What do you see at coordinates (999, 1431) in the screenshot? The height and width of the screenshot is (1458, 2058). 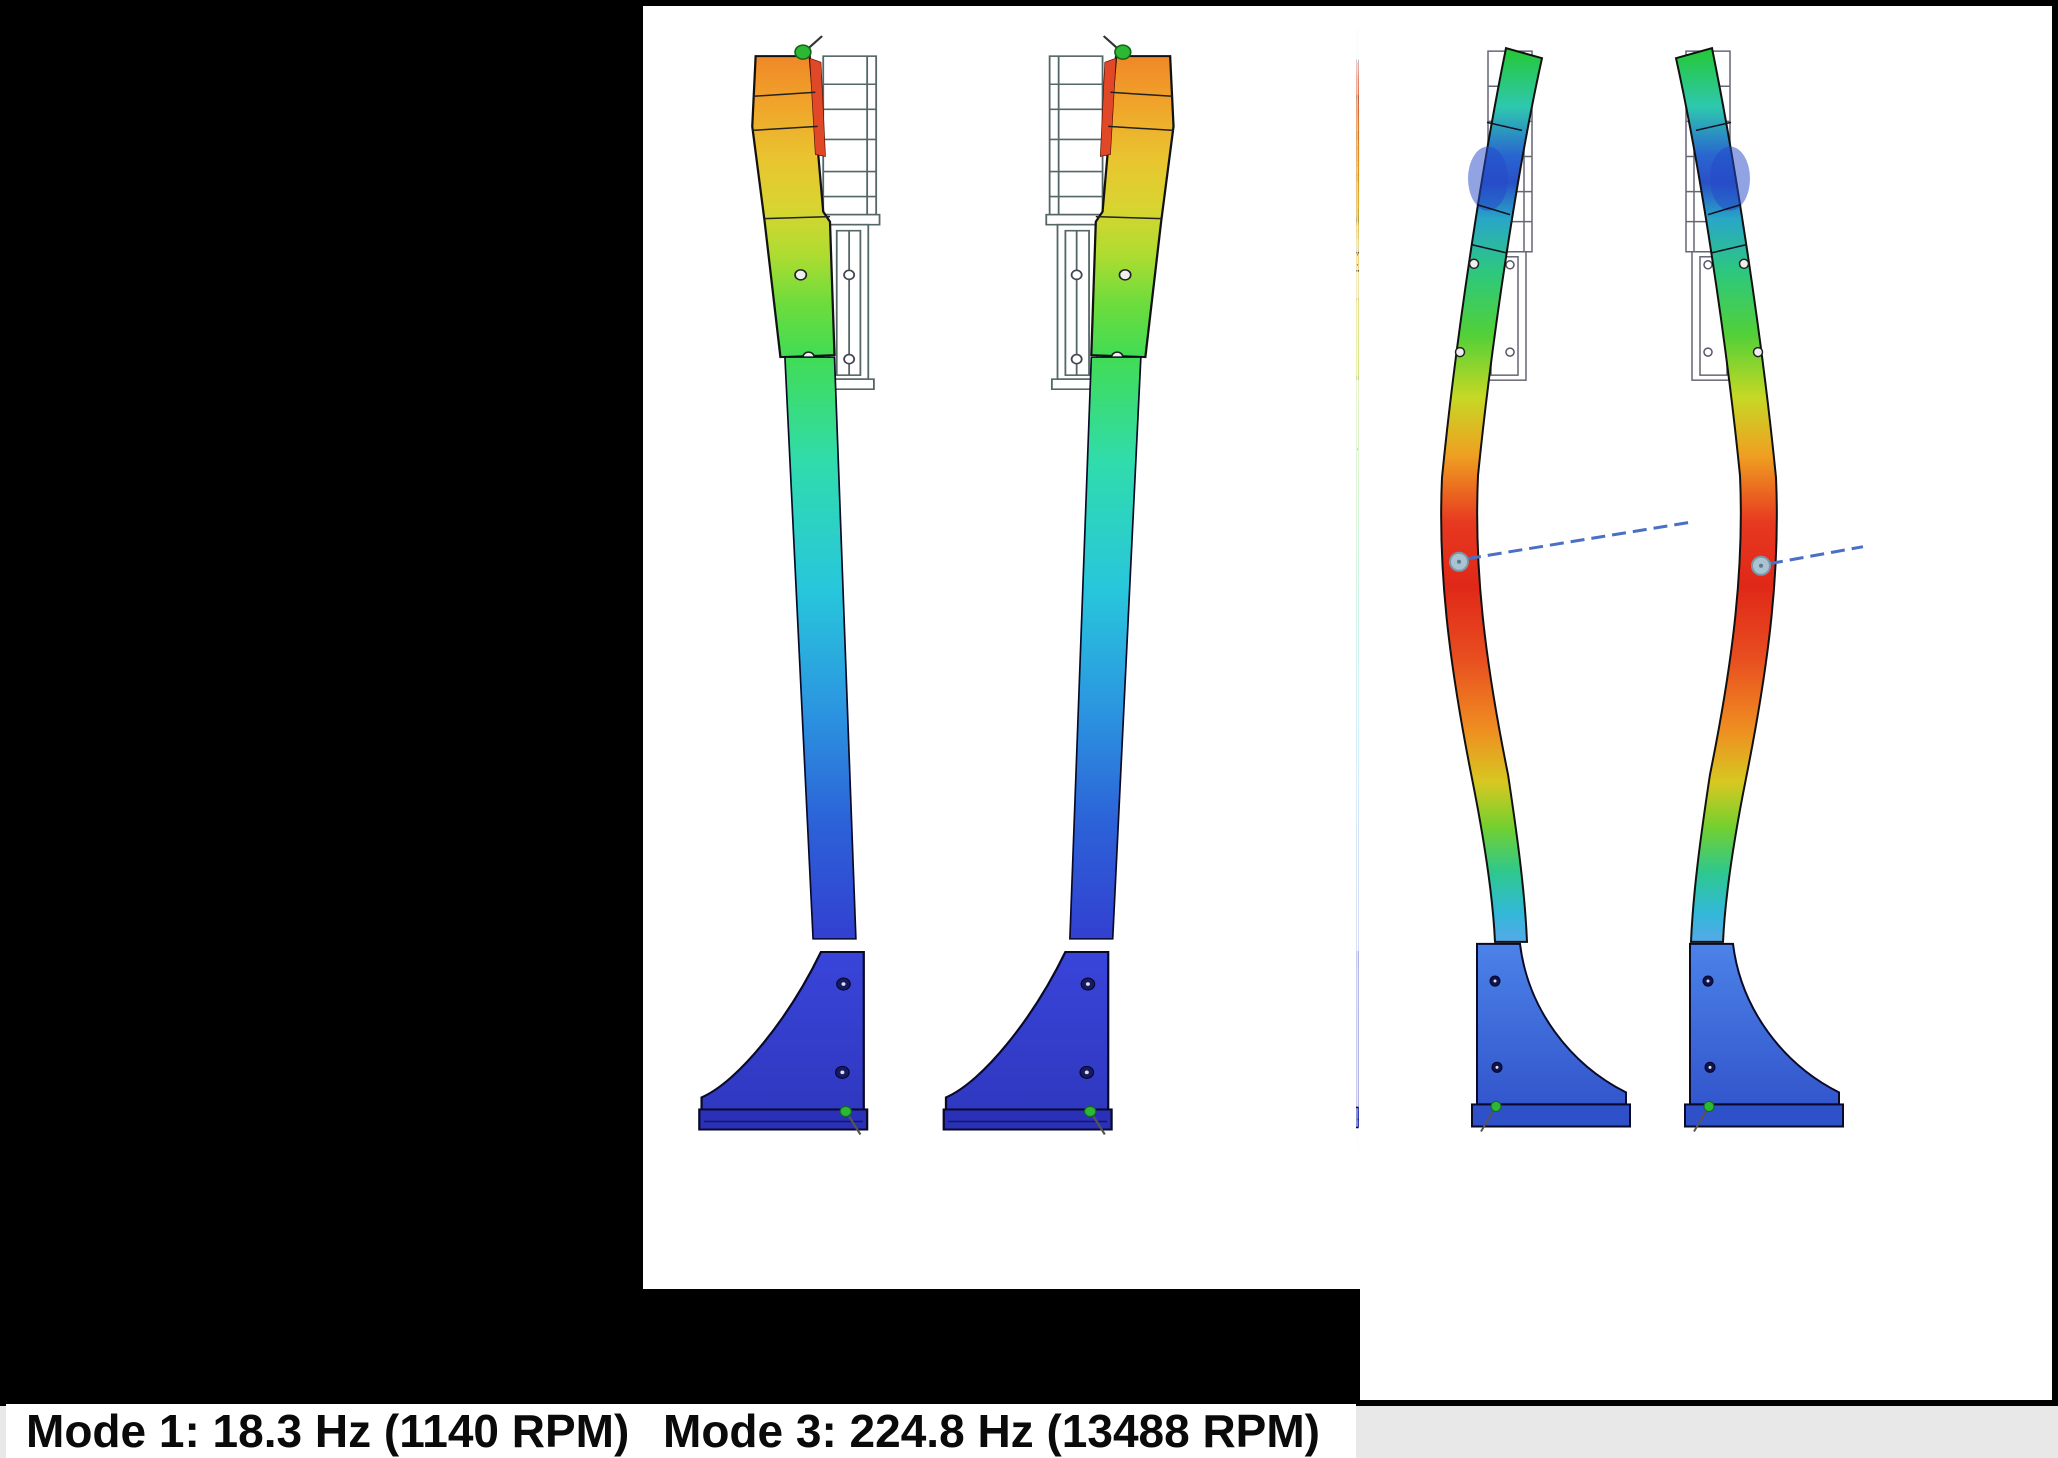 I see `caption-mode-3: Mode 3: 224.8 Hz (13488 RPM)` at bounding box center [999, 1431].